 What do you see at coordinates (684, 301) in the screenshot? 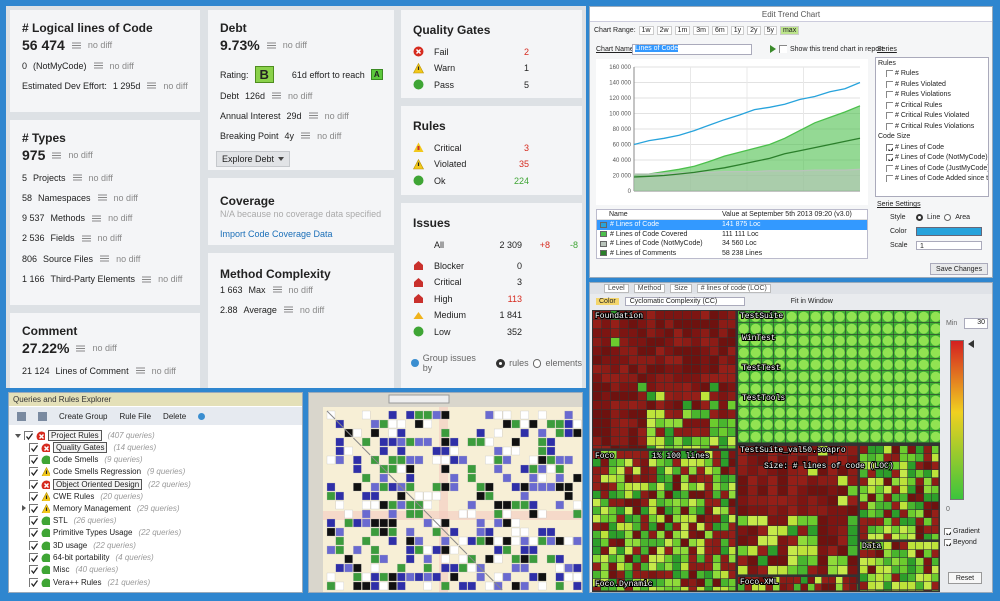
I see `color-metric: Cyclomatic Complexity (CC)` at bounding box center [684, 301].